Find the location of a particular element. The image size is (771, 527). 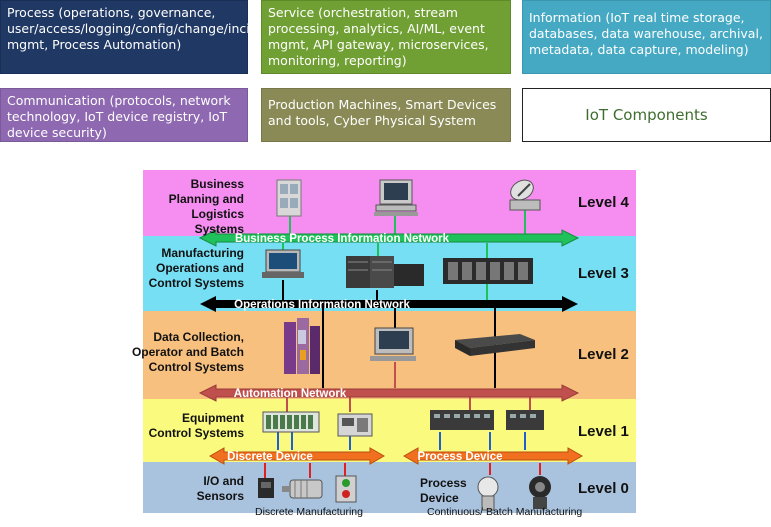

level-3-name: Level 3 is located at coordinates (603, 273).